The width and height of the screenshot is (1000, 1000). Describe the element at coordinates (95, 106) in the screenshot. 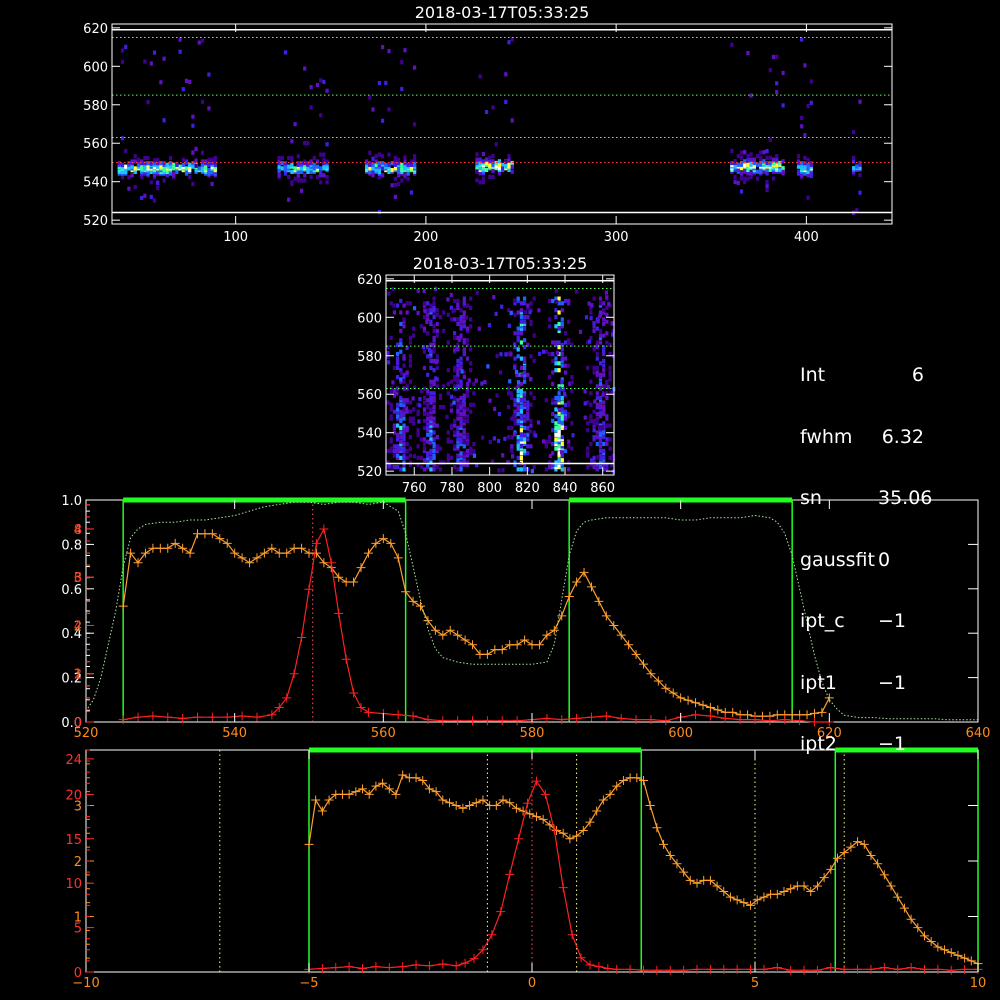

I see `y-tick-label: 580` at that location.